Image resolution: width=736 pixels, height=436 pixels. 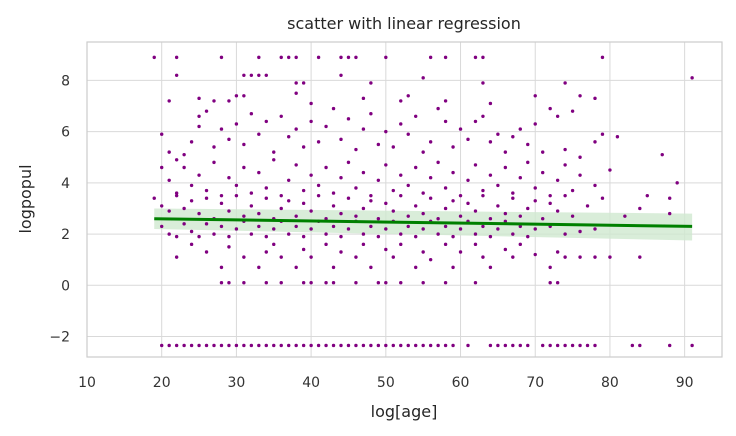 I want to click on x-tick-label: 20, so click(x=162, y=383).